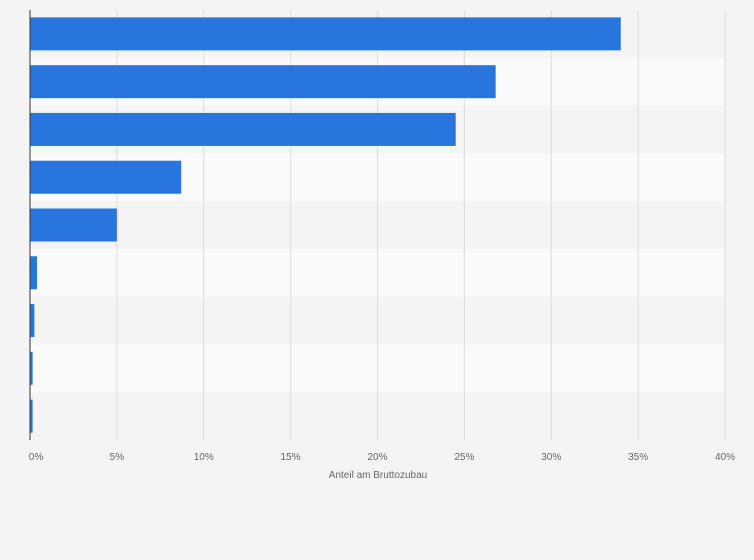 The width and height of the screenshot is (754, 560). I want to click on x-tick-label: 5%, so click(117, 457).